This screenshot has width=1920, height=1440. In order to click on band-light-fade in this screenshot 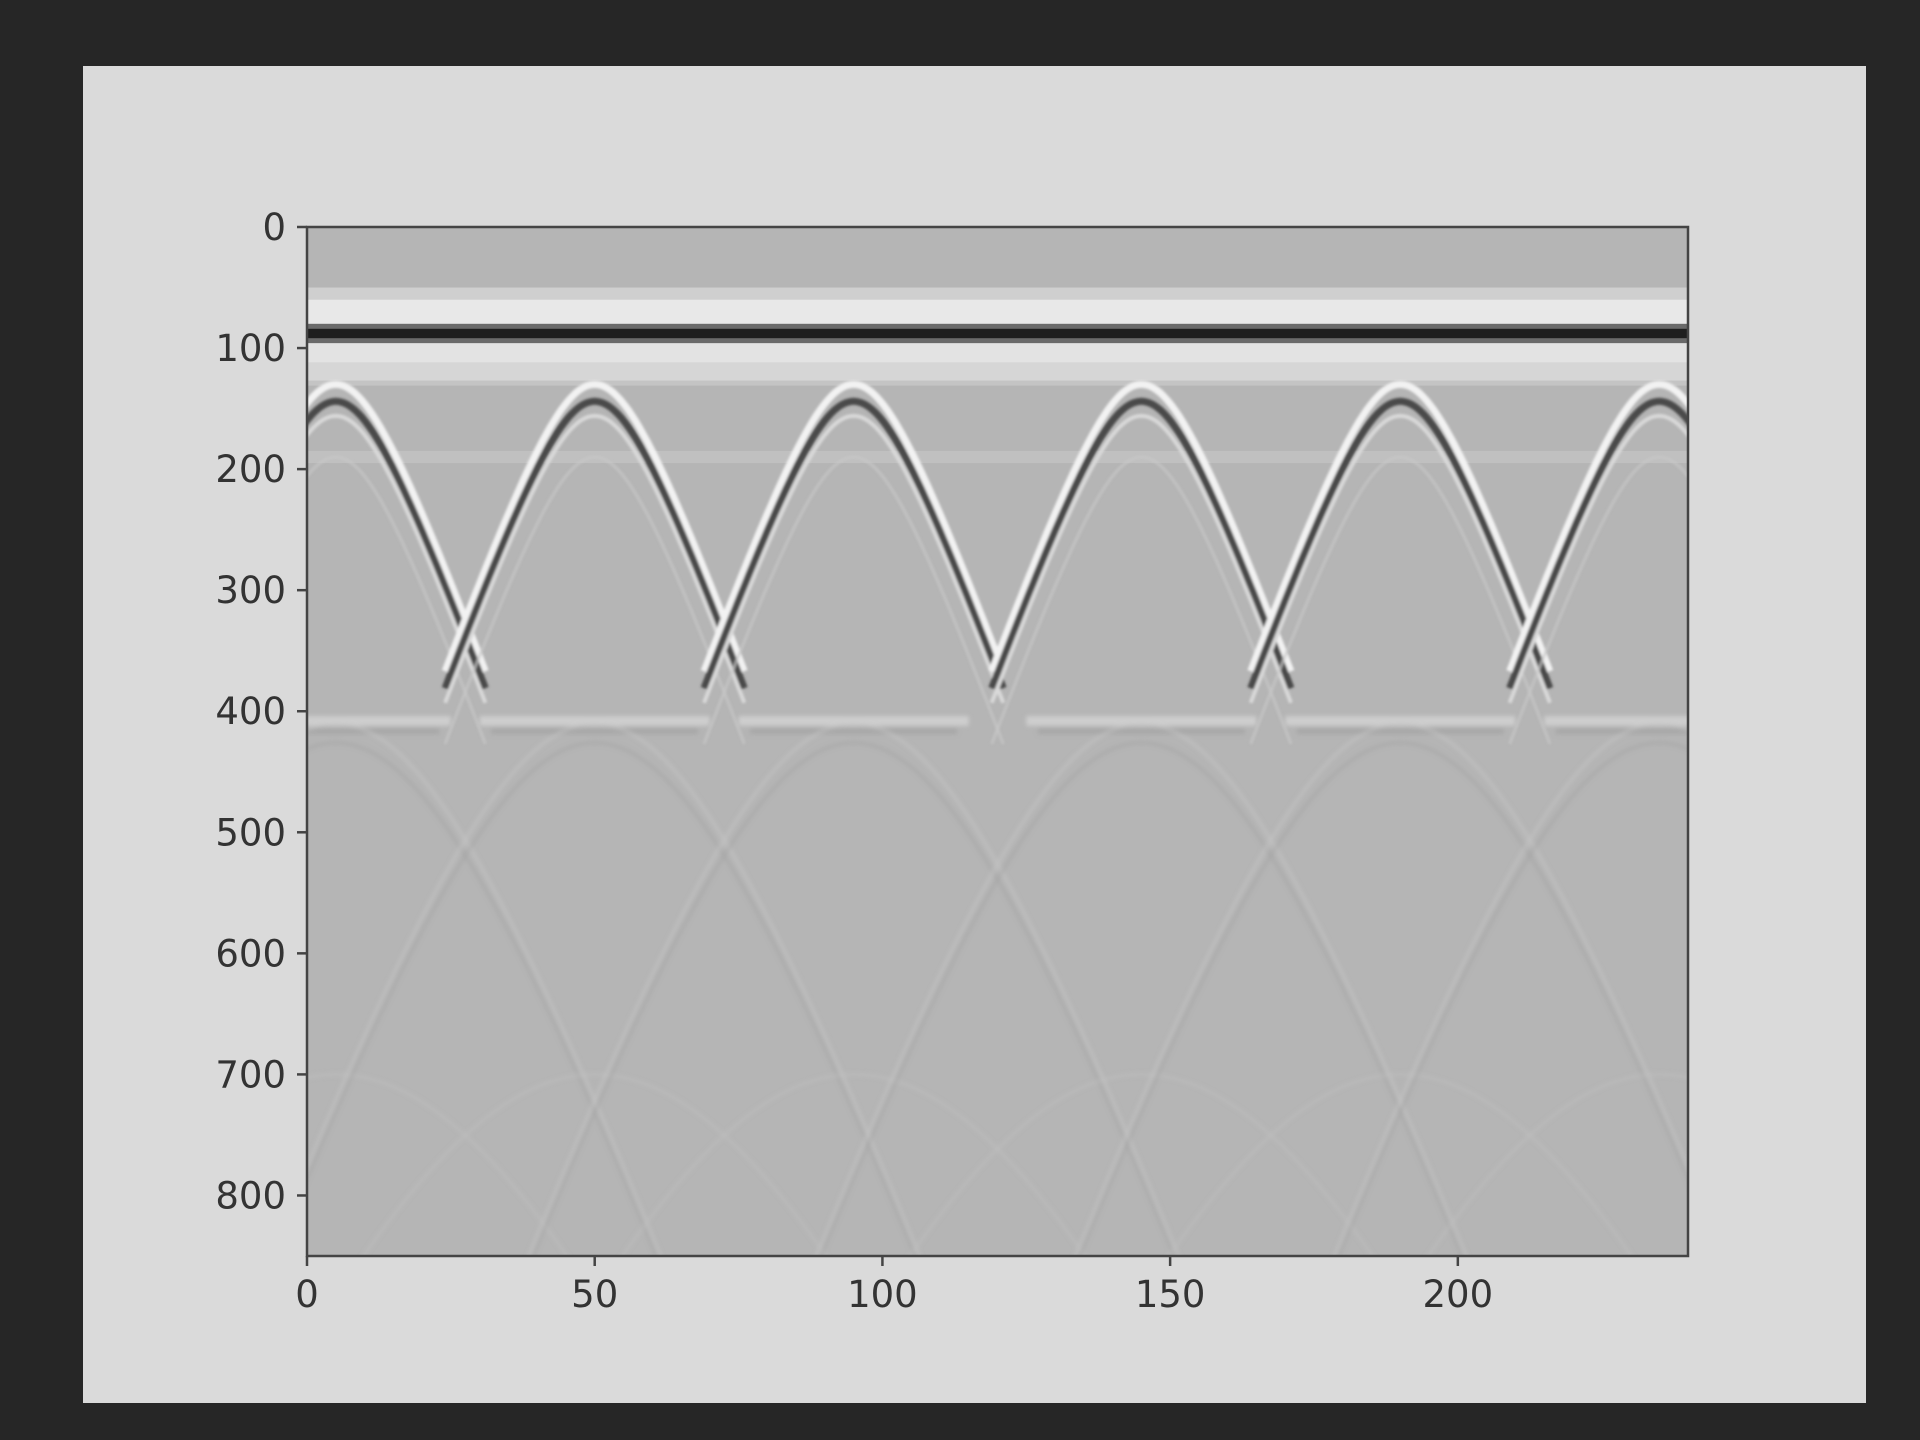, I will do `click(997, 371)`.